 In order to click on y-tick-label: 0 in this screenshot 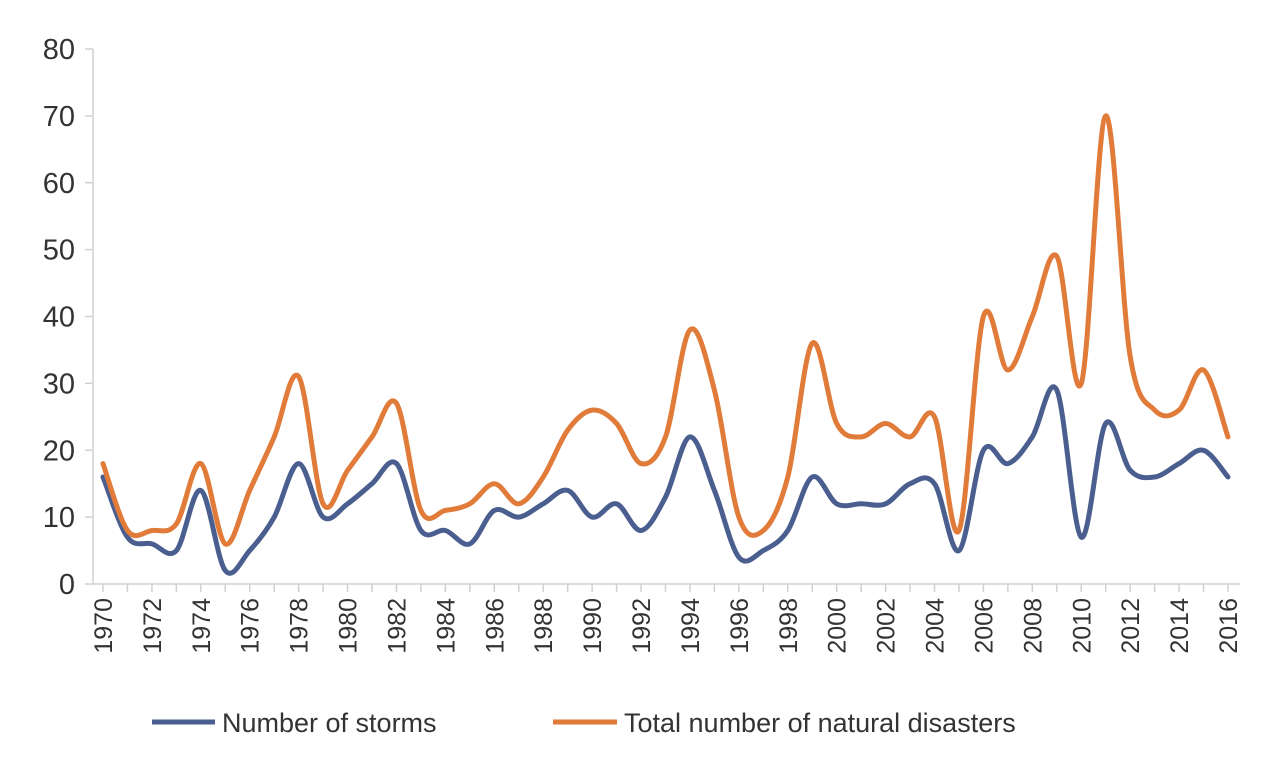, I will do `click(67, 585)`.